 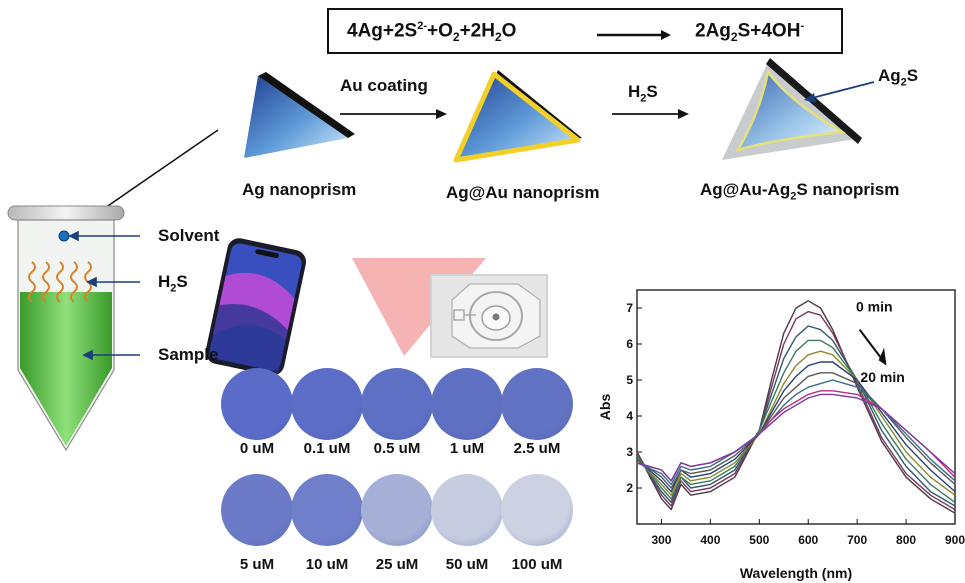 I want to click on solvent-label: Solvent, so click(x=189, y=235).